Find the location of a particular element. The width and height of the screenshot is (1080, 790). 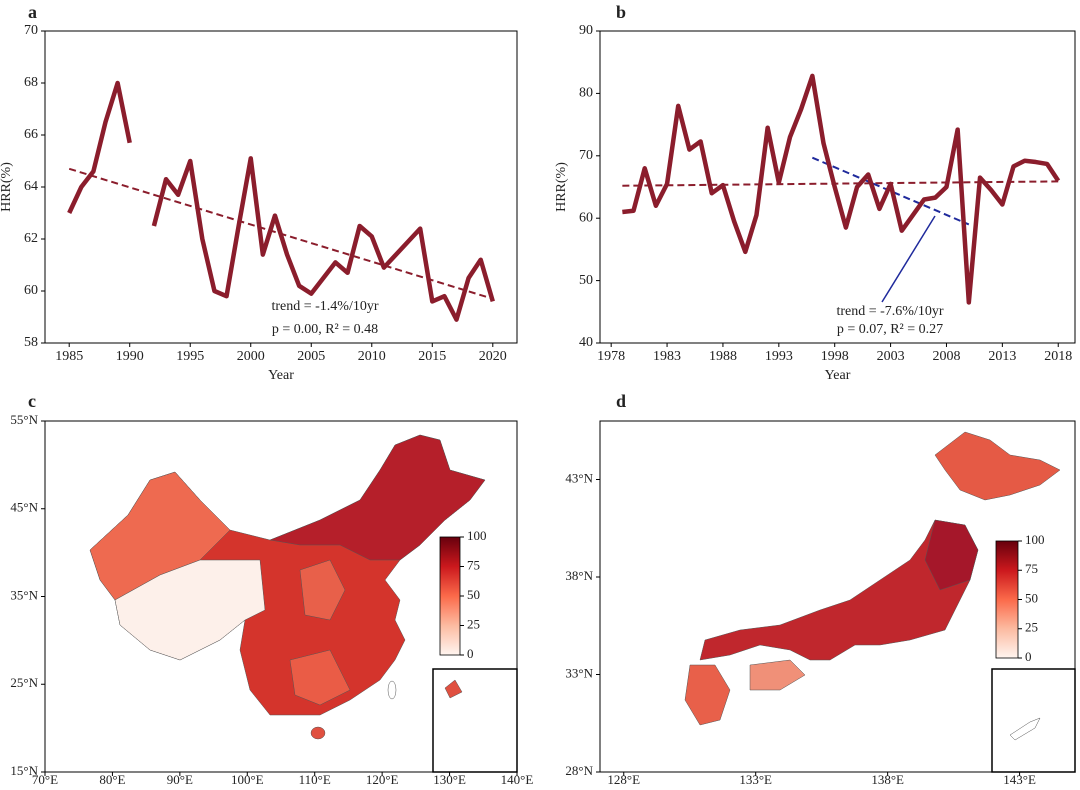

y-tick-label: 50 is located at coordinates (586, 280).